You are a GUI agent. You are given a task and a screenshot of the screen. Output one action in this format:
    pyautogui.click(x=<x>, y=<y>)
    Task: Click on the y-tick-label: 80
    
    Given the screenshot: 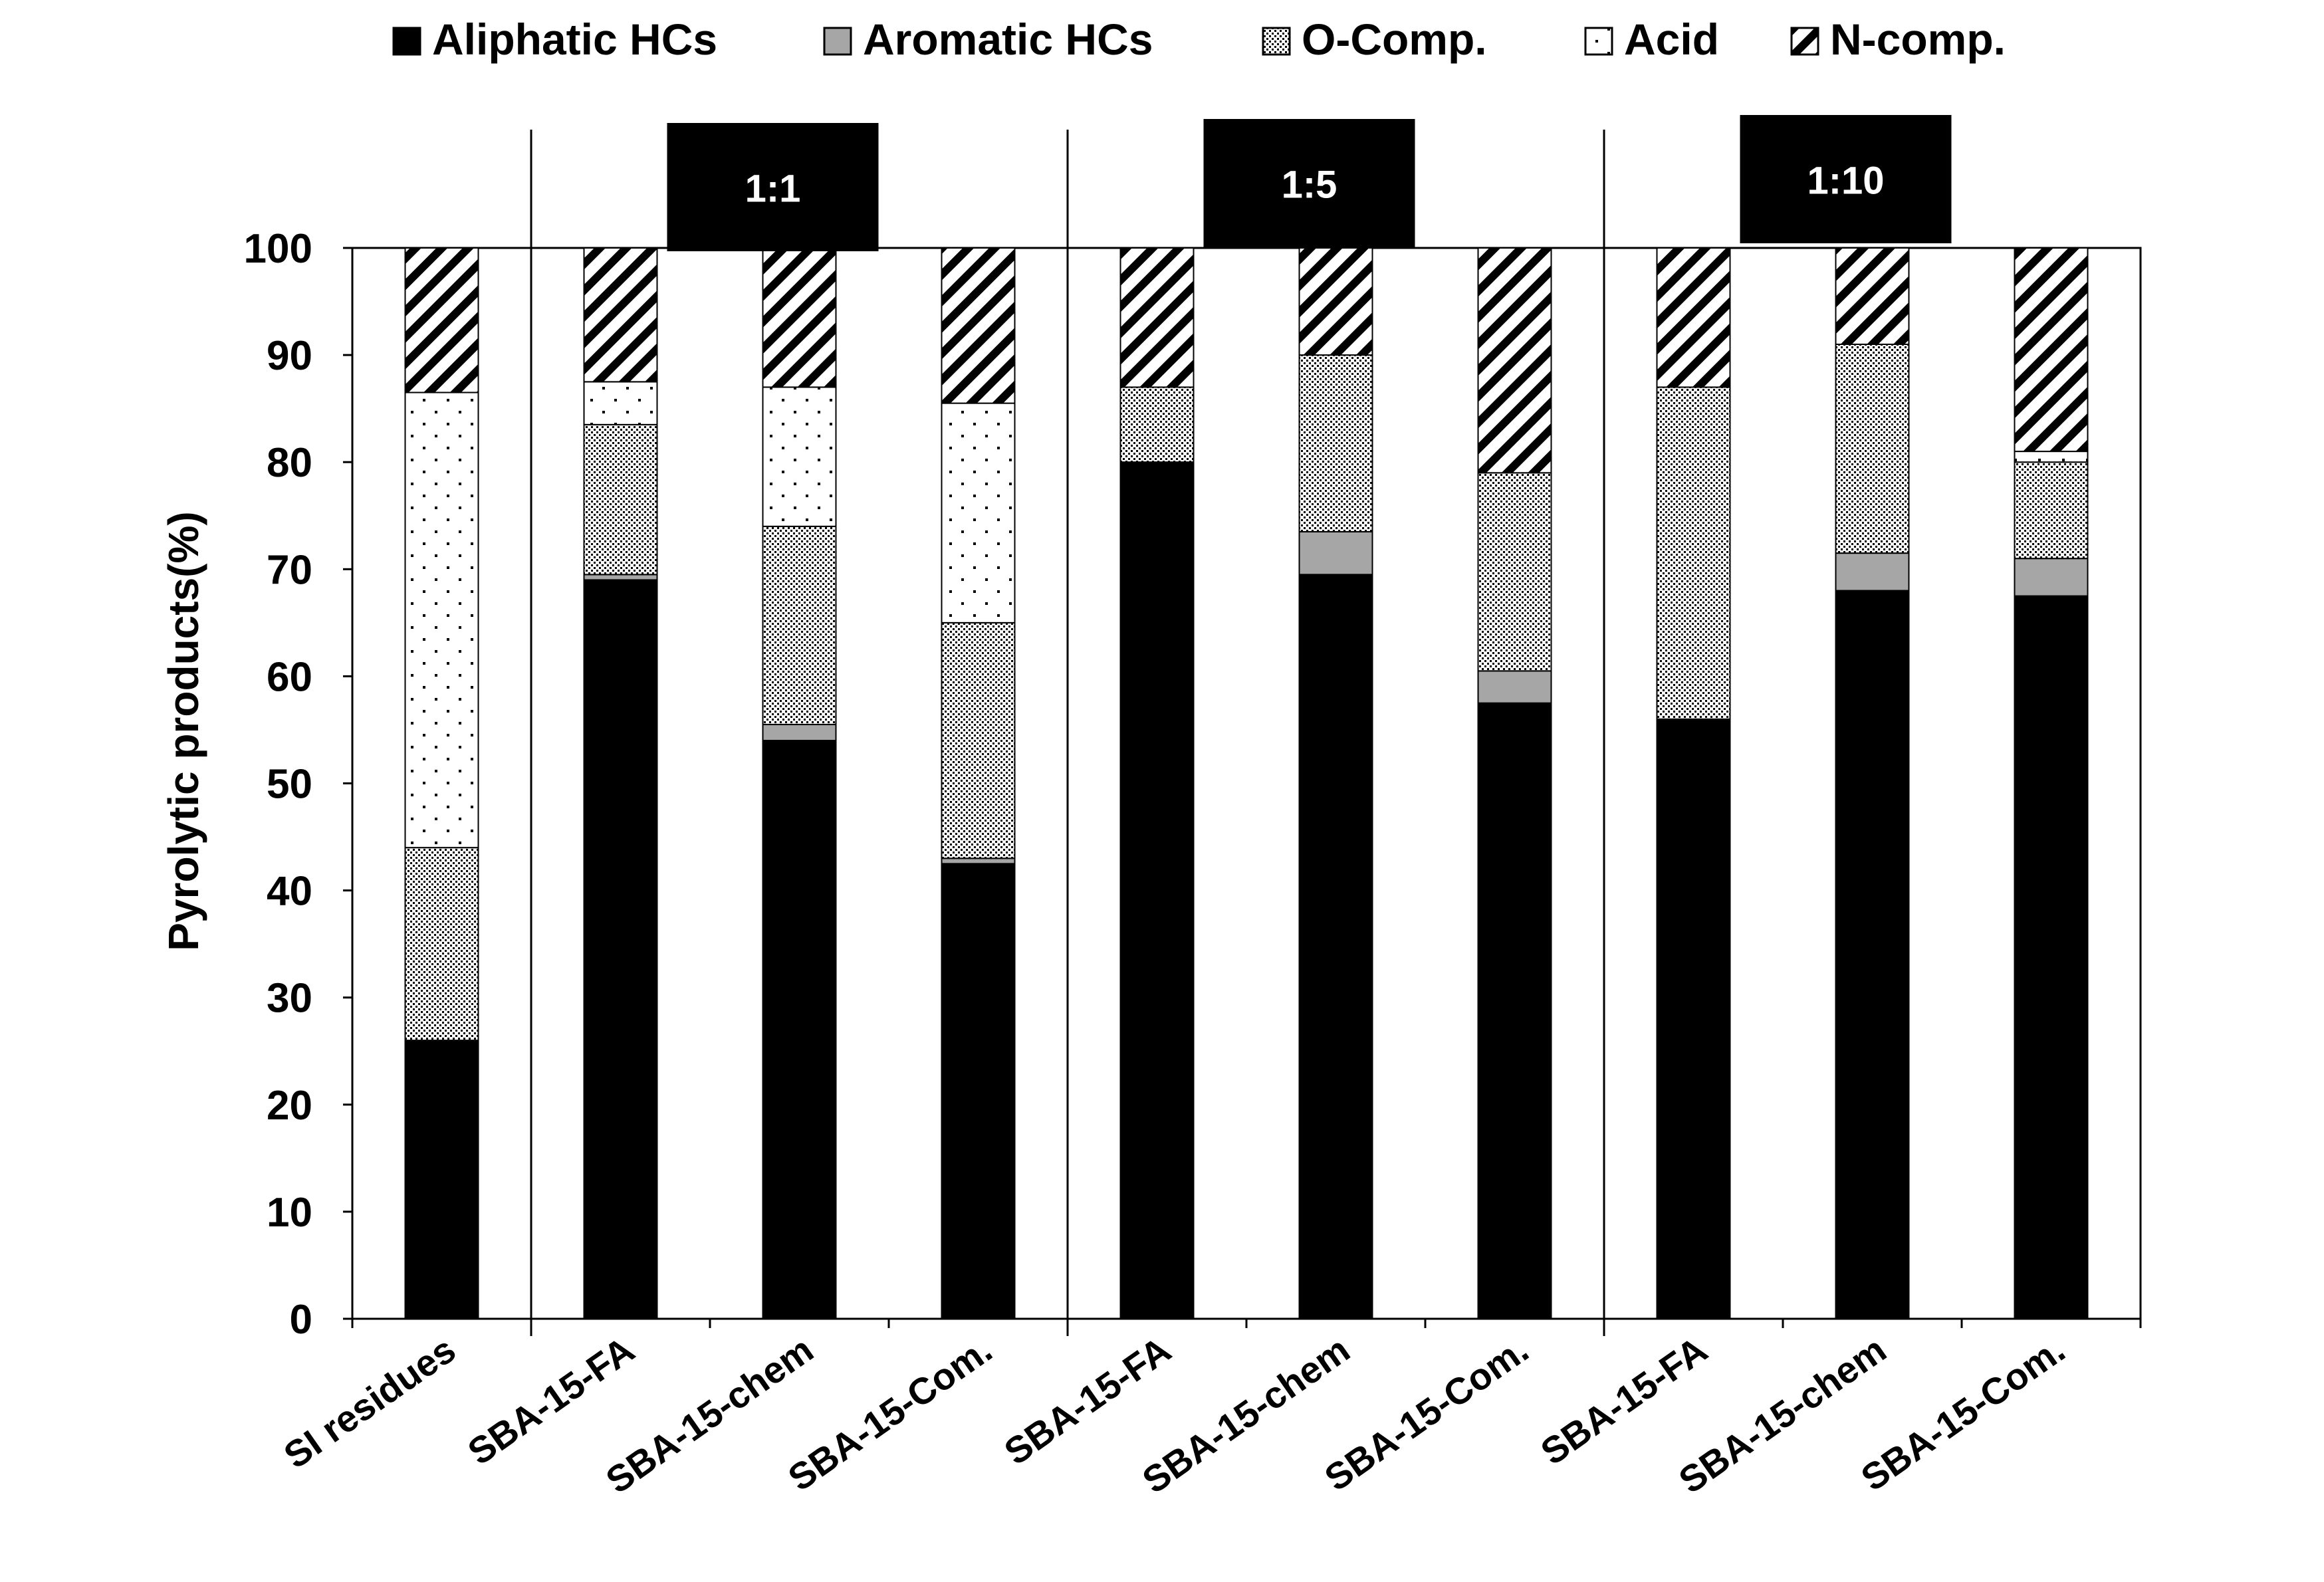 What is the action you would take?
    pyautogui.click(x=289, y=463)
    